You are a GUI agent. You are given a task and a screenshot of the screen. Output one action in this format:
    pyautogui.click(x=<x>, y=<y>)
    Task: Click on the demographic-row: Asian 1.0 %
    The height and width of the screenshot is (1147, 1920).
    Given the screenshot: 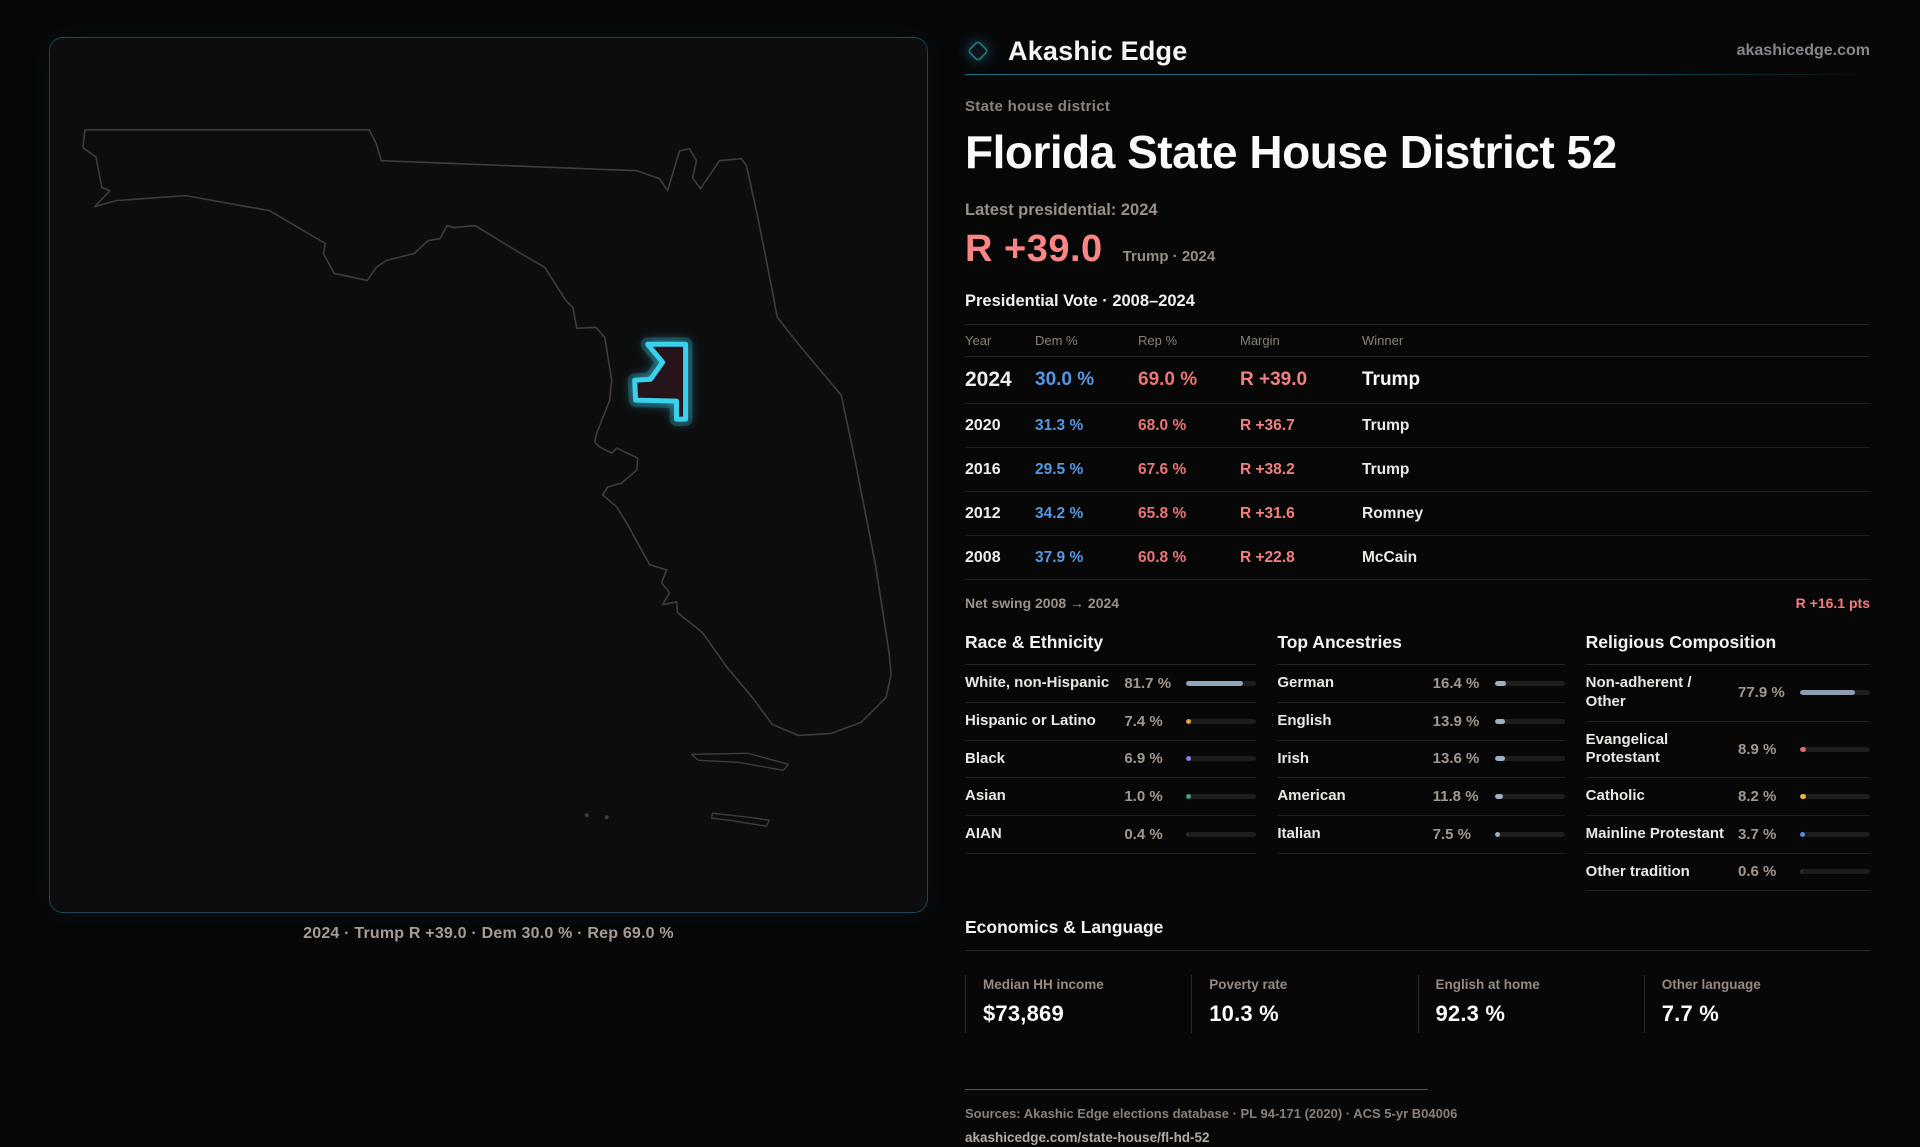 What is the action you would take?
    pyautogui.click(x=1111, y=797)
    